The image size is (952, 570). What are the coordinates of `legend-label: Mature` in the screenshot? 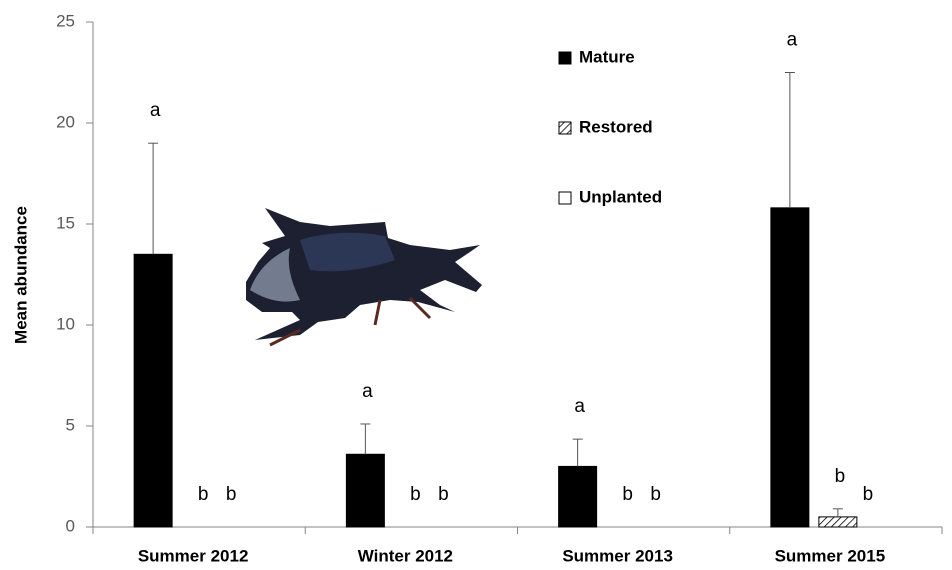 It's located at (607, 56).